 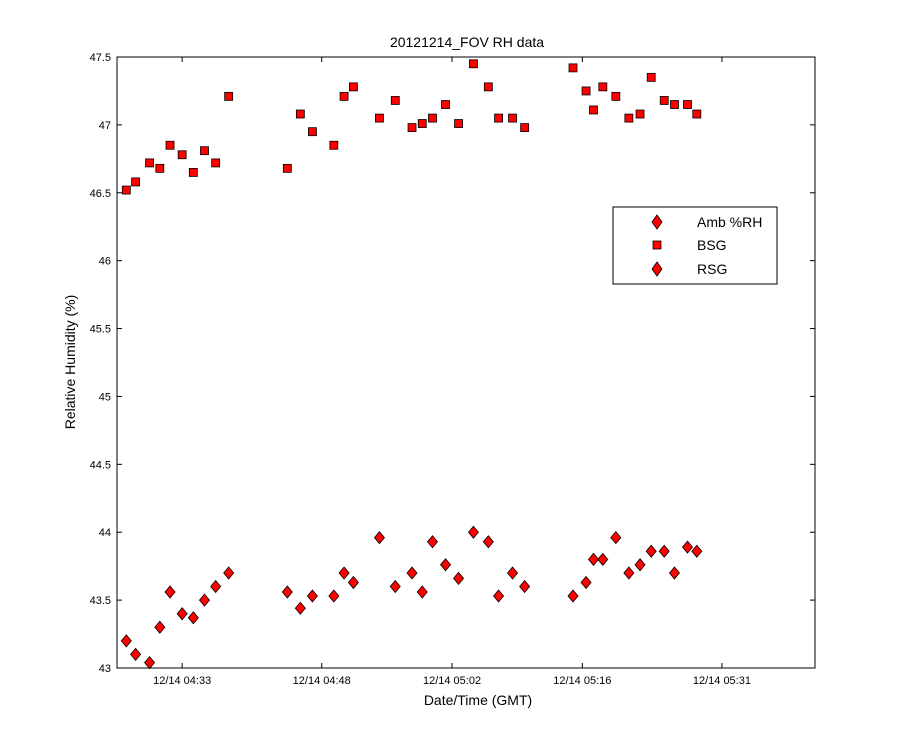 What do you see at coordinates (100, 601) in the screenshot?
I see `y-tick-label: 43.5` at bounding box center [100, 601].